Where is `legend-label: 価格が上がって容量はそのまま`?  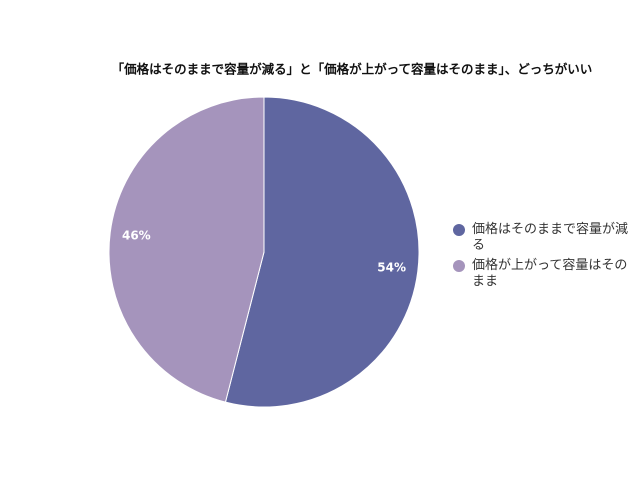 legend-label: 価格が上がって容量はそのまま is located at coordinates (550, 273).